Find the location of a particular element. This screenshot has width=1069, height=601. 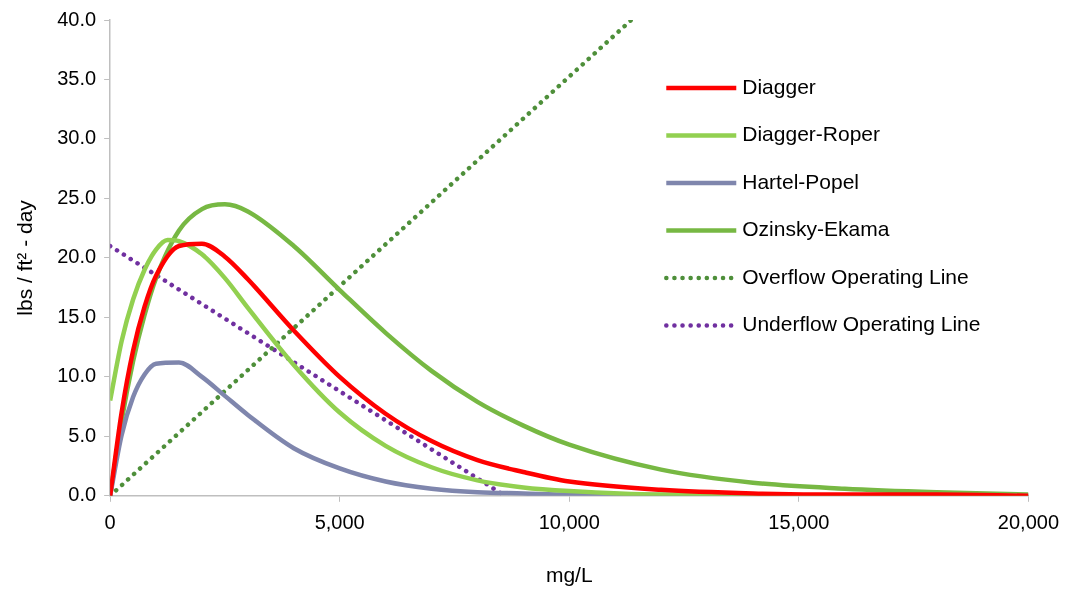

y-tick-label: 15.0 is located at coordinates (77, 315).